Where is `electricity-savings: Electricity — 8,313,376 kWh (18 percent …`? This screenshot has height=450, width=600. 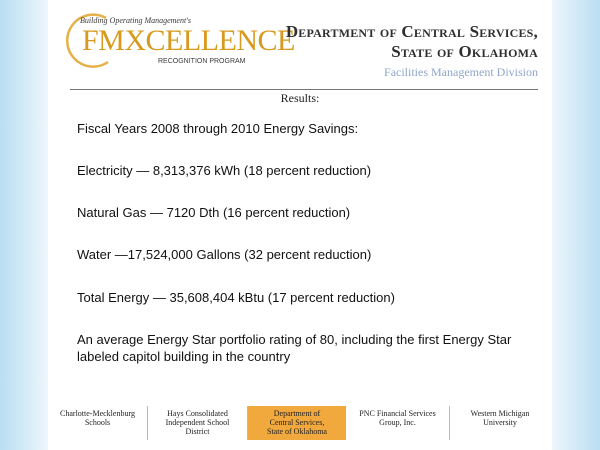 electricity-savings: Electricity — 8,313,376 kWh (18 percent … is located at coordinates (224, 170).